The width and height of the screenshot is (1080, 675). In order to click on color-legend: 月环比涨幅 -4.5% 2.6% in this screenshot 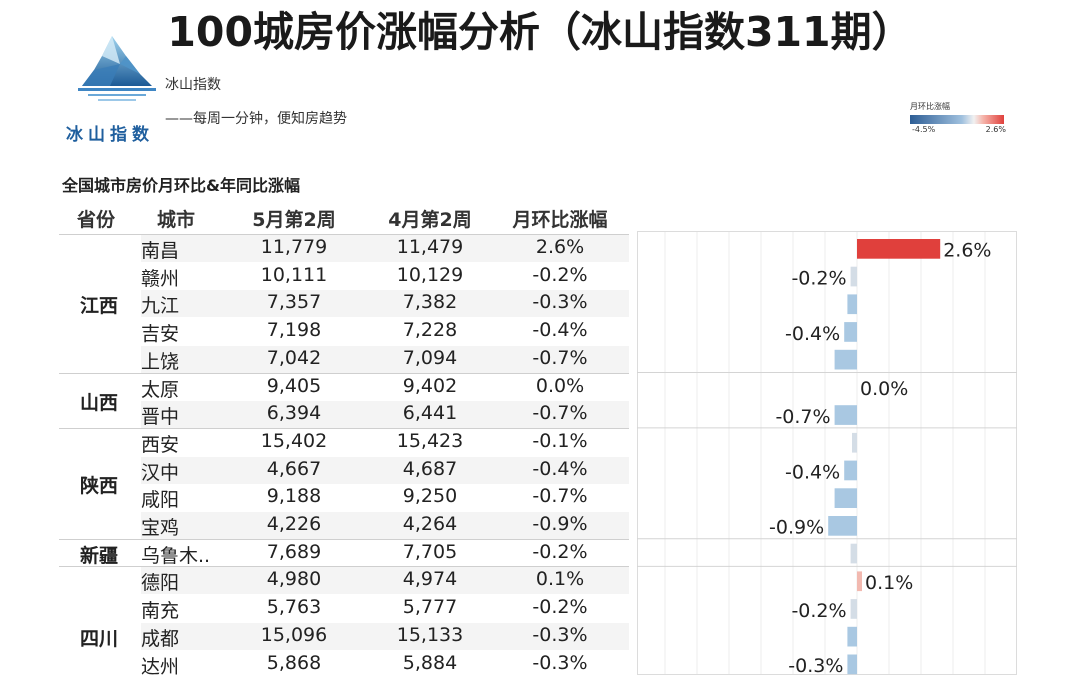, I will do `click(958, 117)`.